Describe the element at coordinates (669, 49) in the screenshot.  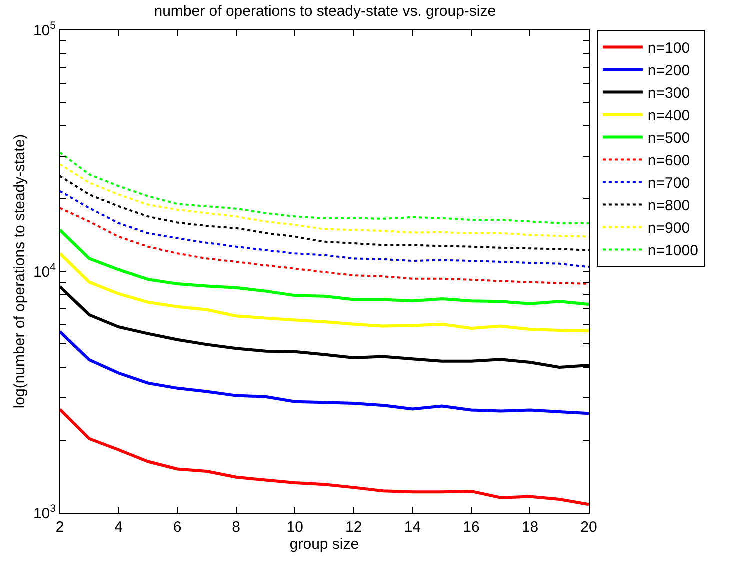
I see `legend-label: n=100` at that location.